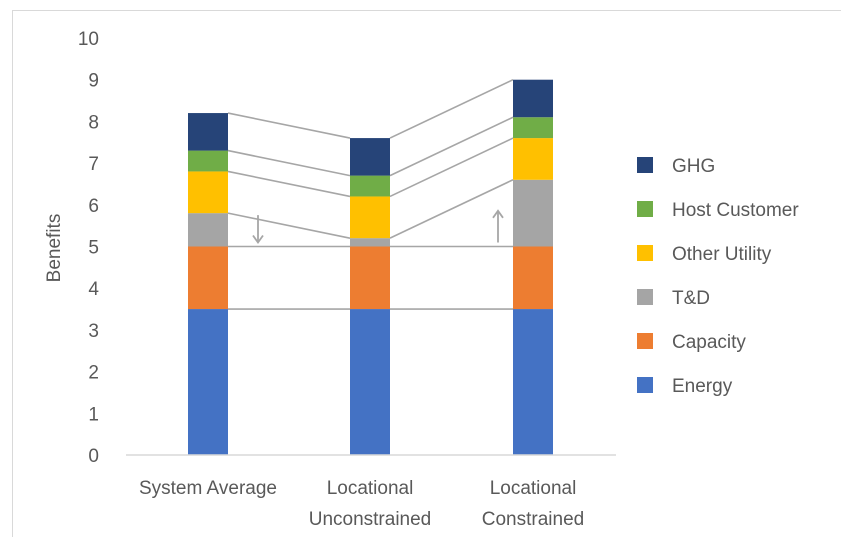  Describe the element at coordinates (722, 254) in the screenshot. I see `legend-label: Other Utility` at that location.